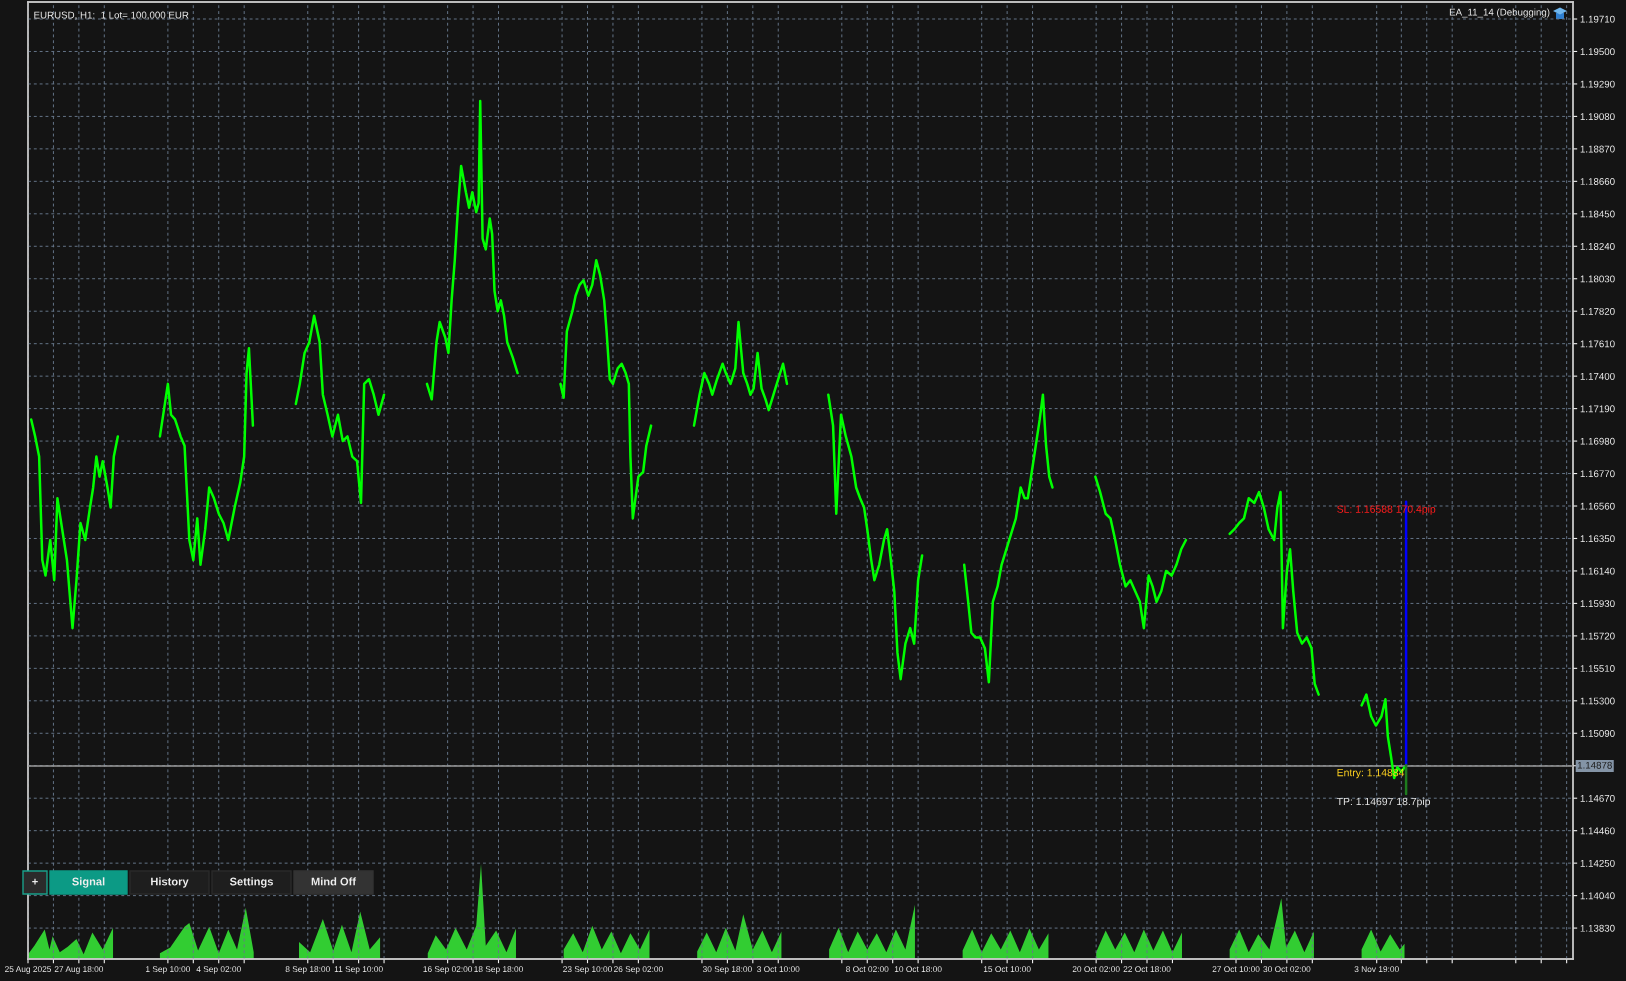 Image resolution: width=1626 pixels, height=981 pixels. I want to click on y-tick-label: 1.14460, so click(1597, 831).